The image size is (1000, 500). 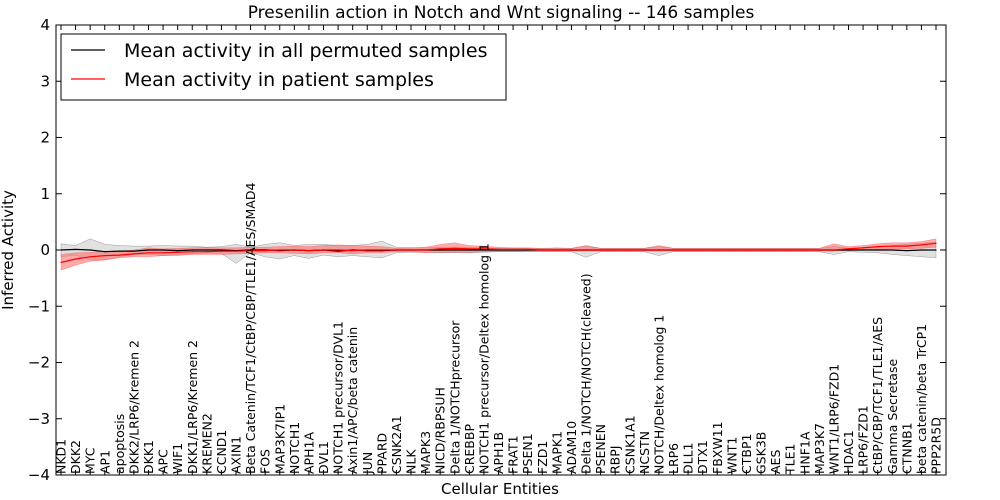 I want to click on x-tick-label: KREMEN2, so click(x=206, y=443).